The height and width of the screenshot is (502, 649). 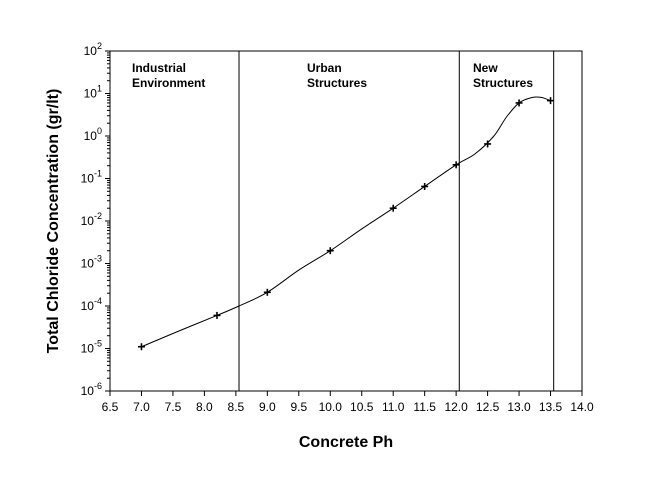 I want to click on y-tick-label: 10⁰, so click(x=93, y=134).